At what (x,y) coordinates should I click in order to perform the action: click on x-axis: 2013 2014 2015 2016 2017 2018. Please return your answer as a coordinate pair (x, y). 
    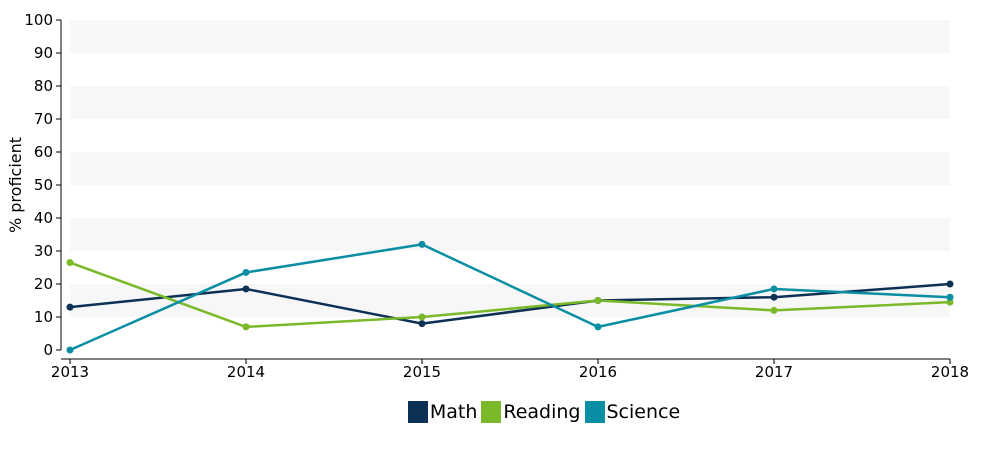
    Looking at the image, I should click on (510, 369).